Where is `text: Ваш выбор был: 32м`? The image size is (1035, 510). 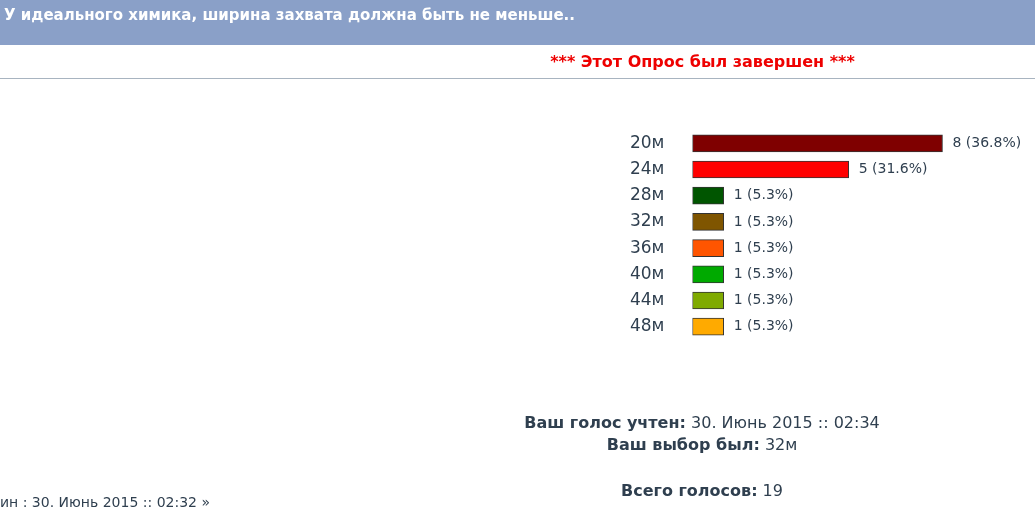
text: Ваш выбор был: 32м is located at coordinates (702, 444).